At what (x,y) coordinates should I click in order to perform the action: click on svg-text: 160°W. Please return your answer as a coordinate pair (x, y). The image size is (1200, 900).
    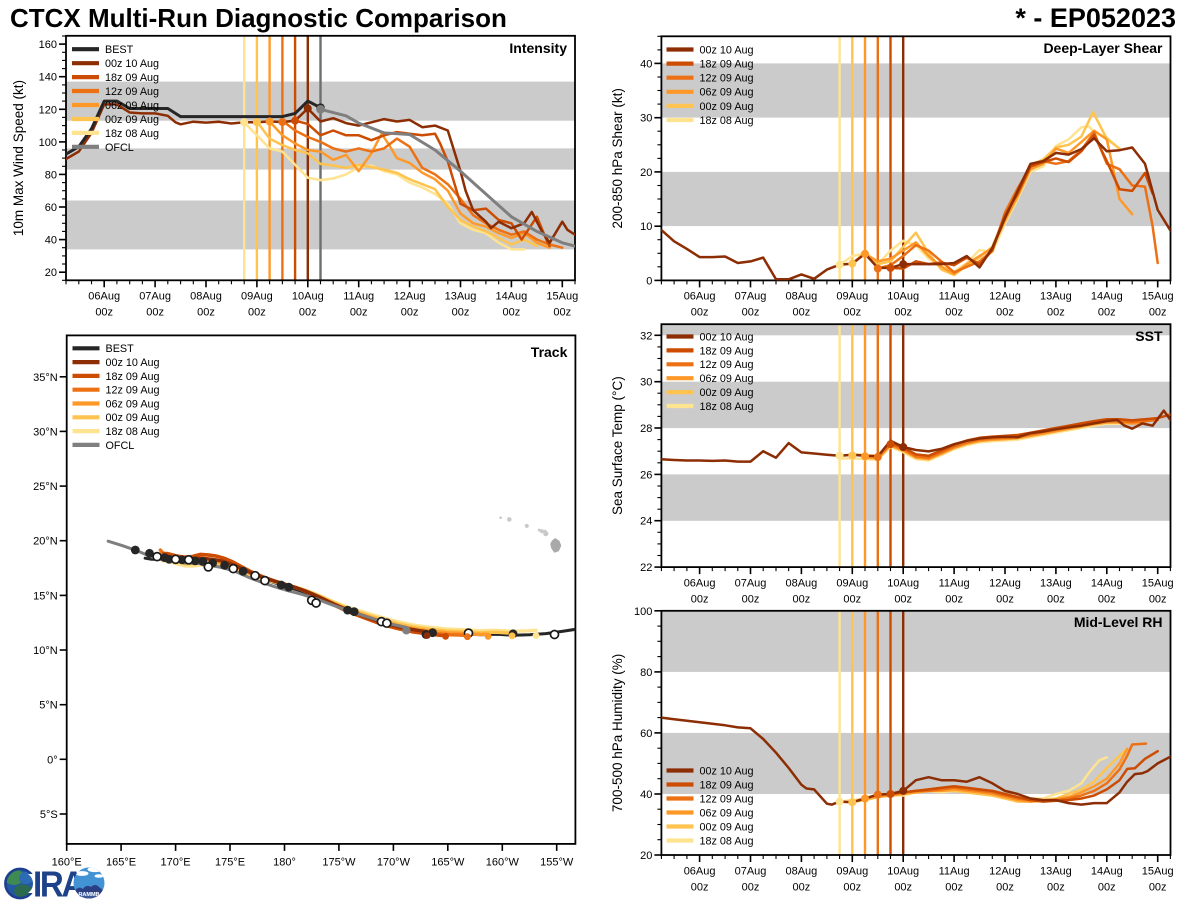
    Looking at the image, I should click on (503, 863).